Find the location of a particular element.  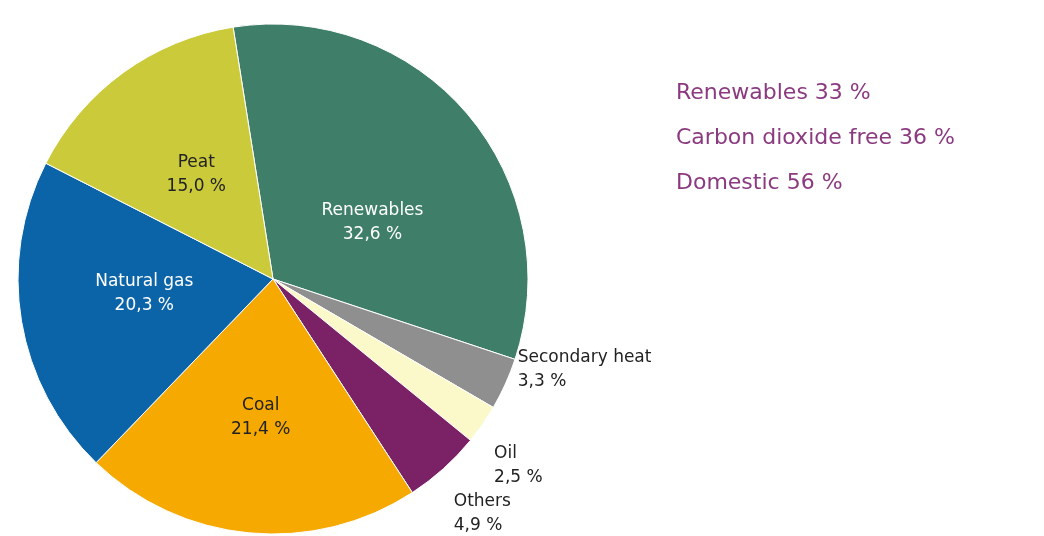

slice-label: Coal is located at coordinates (261, 404).